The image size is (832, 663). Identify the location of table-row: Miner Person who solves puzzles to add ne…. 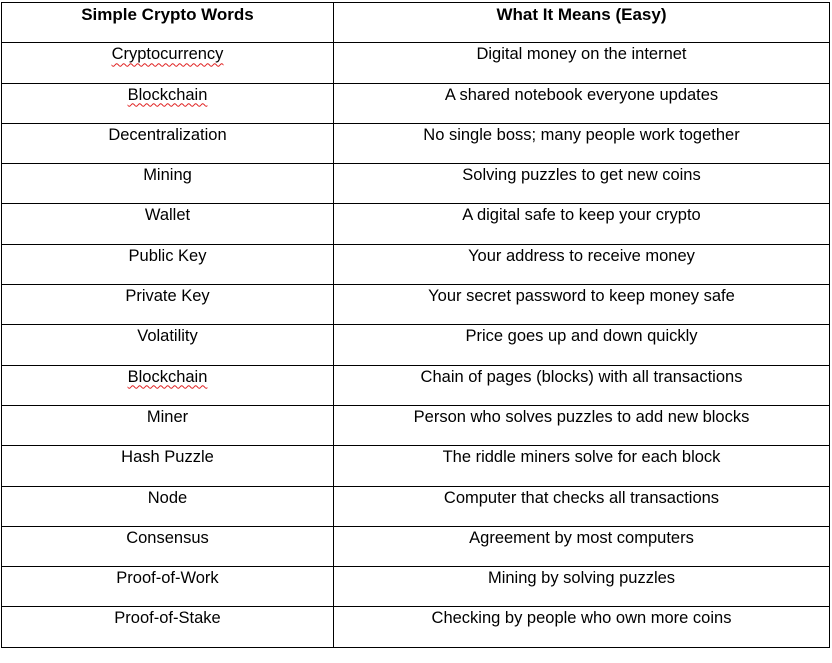
(415, 425).